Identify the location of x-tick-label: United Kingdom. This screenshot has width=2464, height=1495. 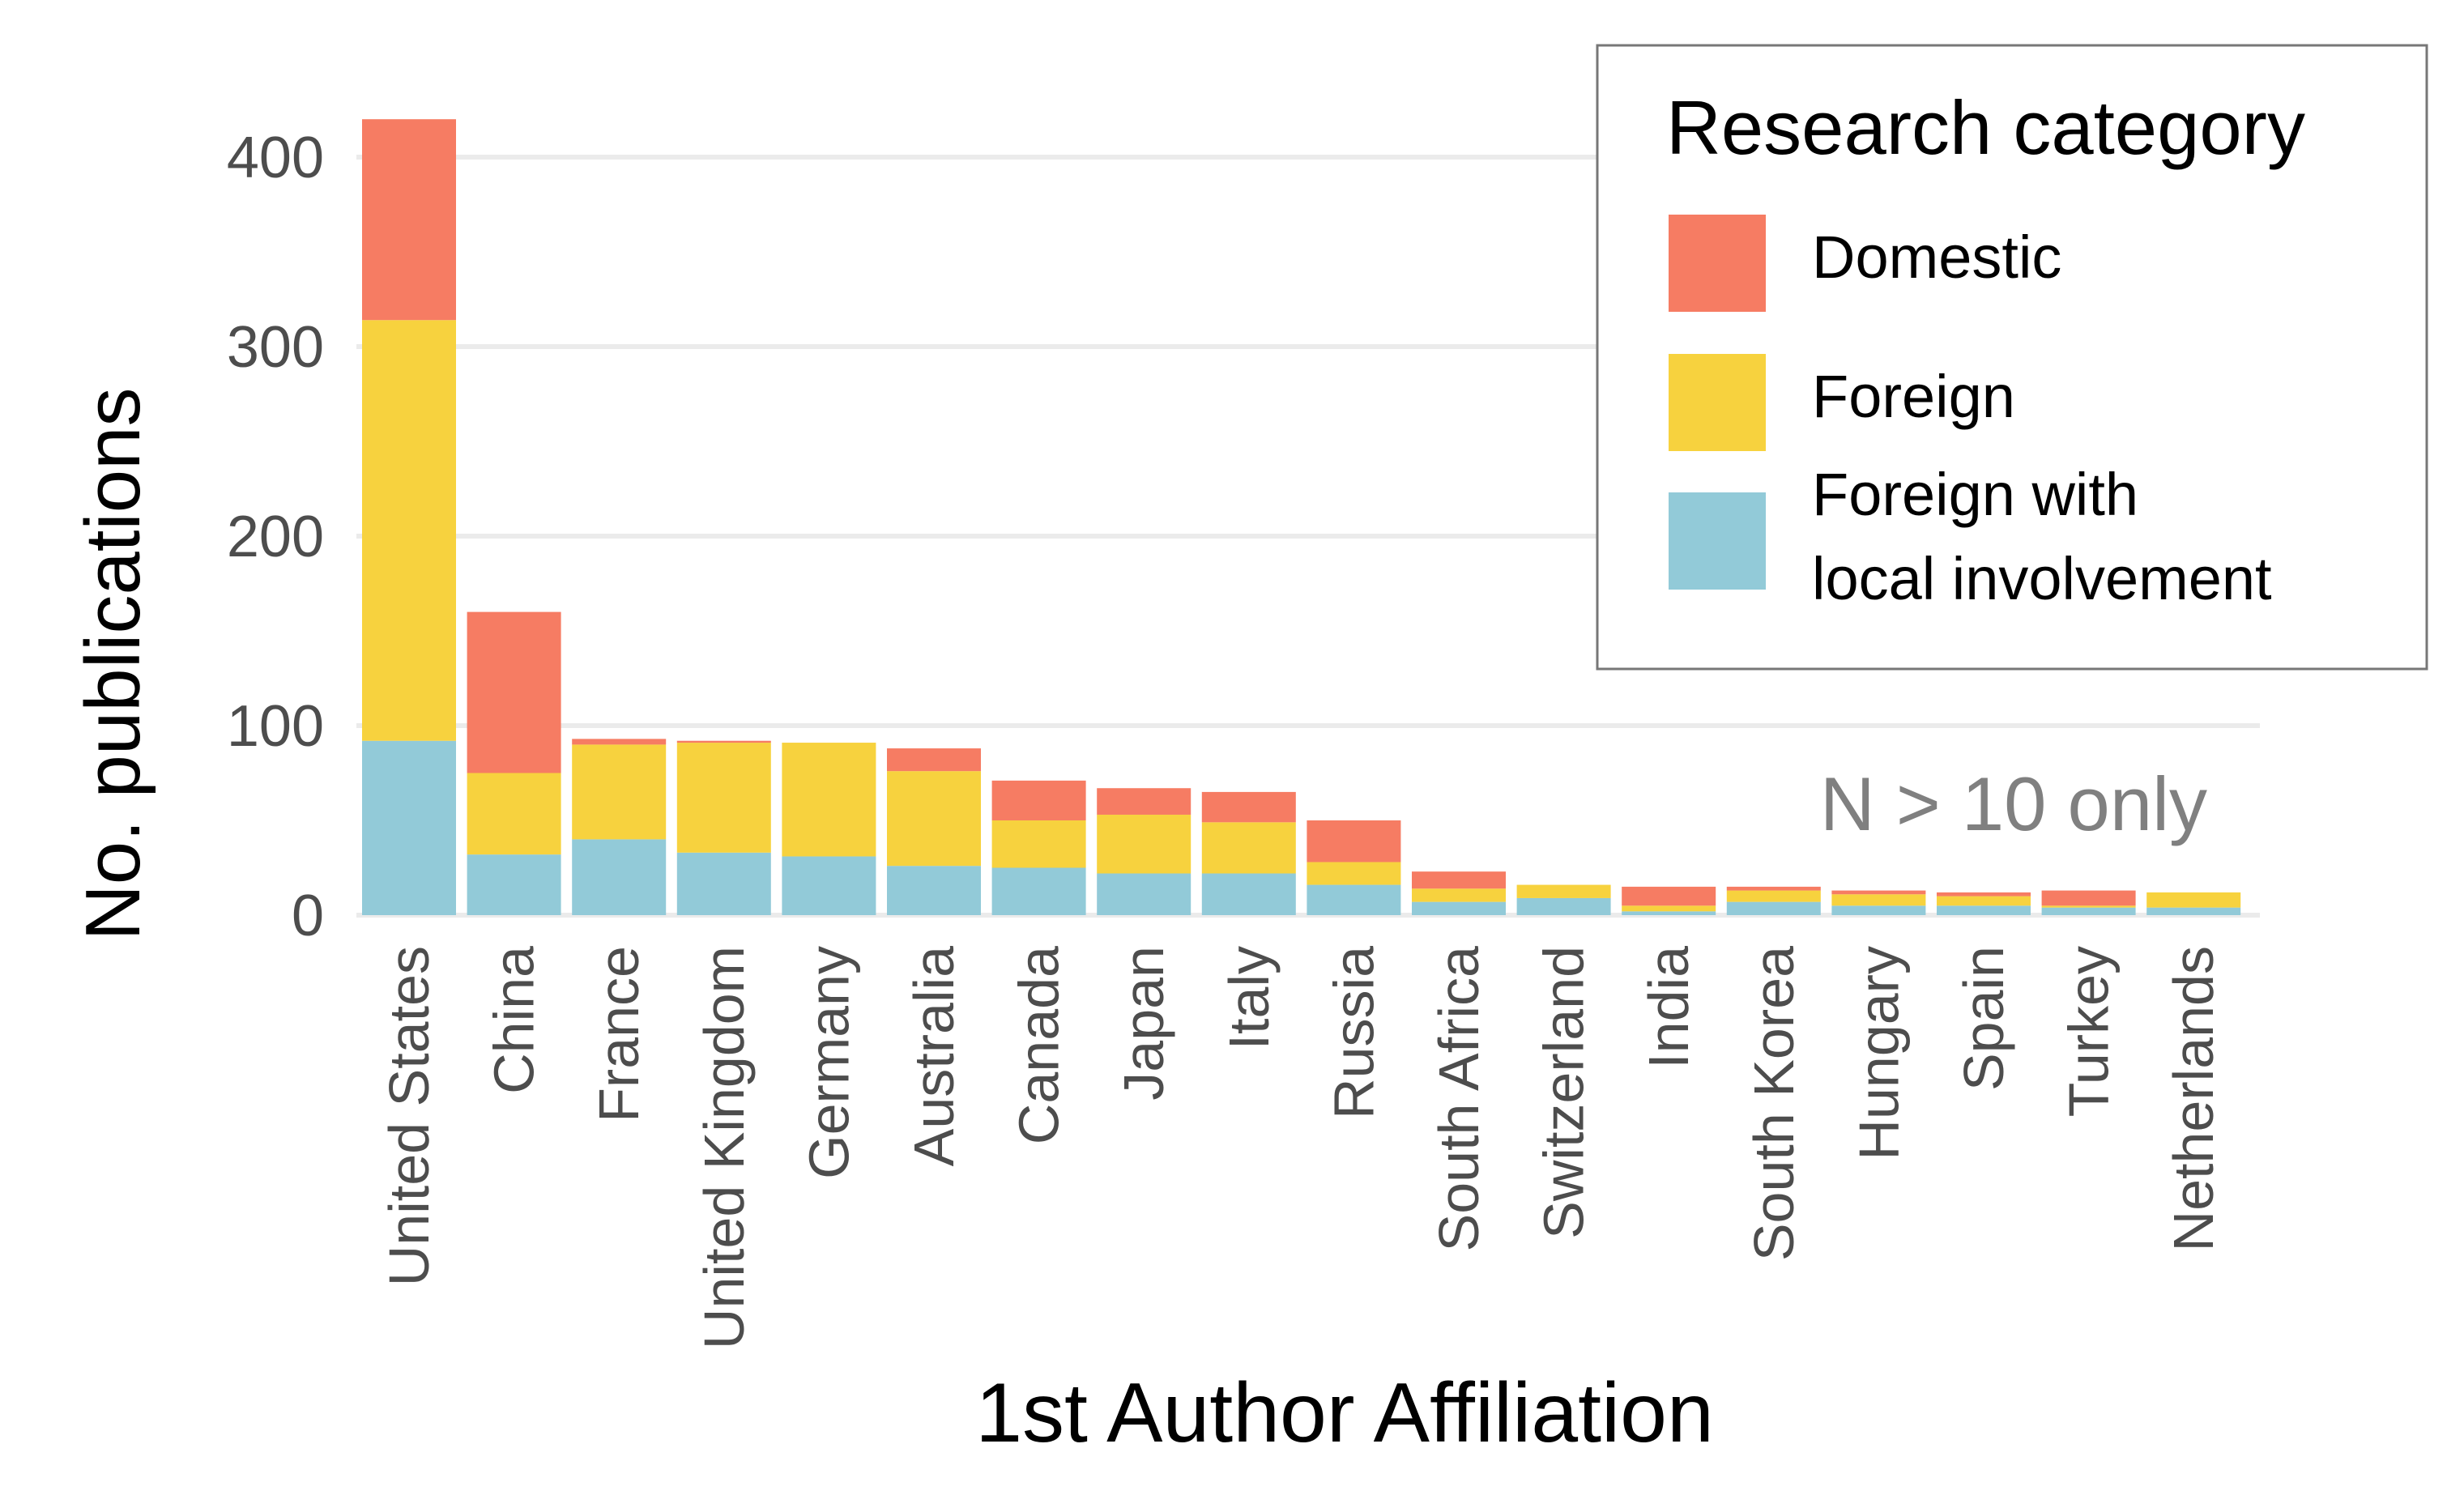
(724, 1147).